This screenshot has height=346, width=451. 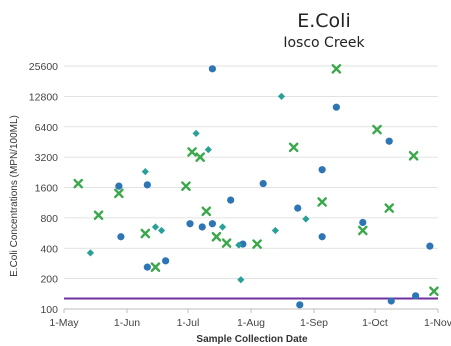 I want to click on x-axis-ticks: 1-May 1-Jun 1-Jul 1-Aug 1-Sep 1-Oct 1-Nov, so click(x=250, y=318).